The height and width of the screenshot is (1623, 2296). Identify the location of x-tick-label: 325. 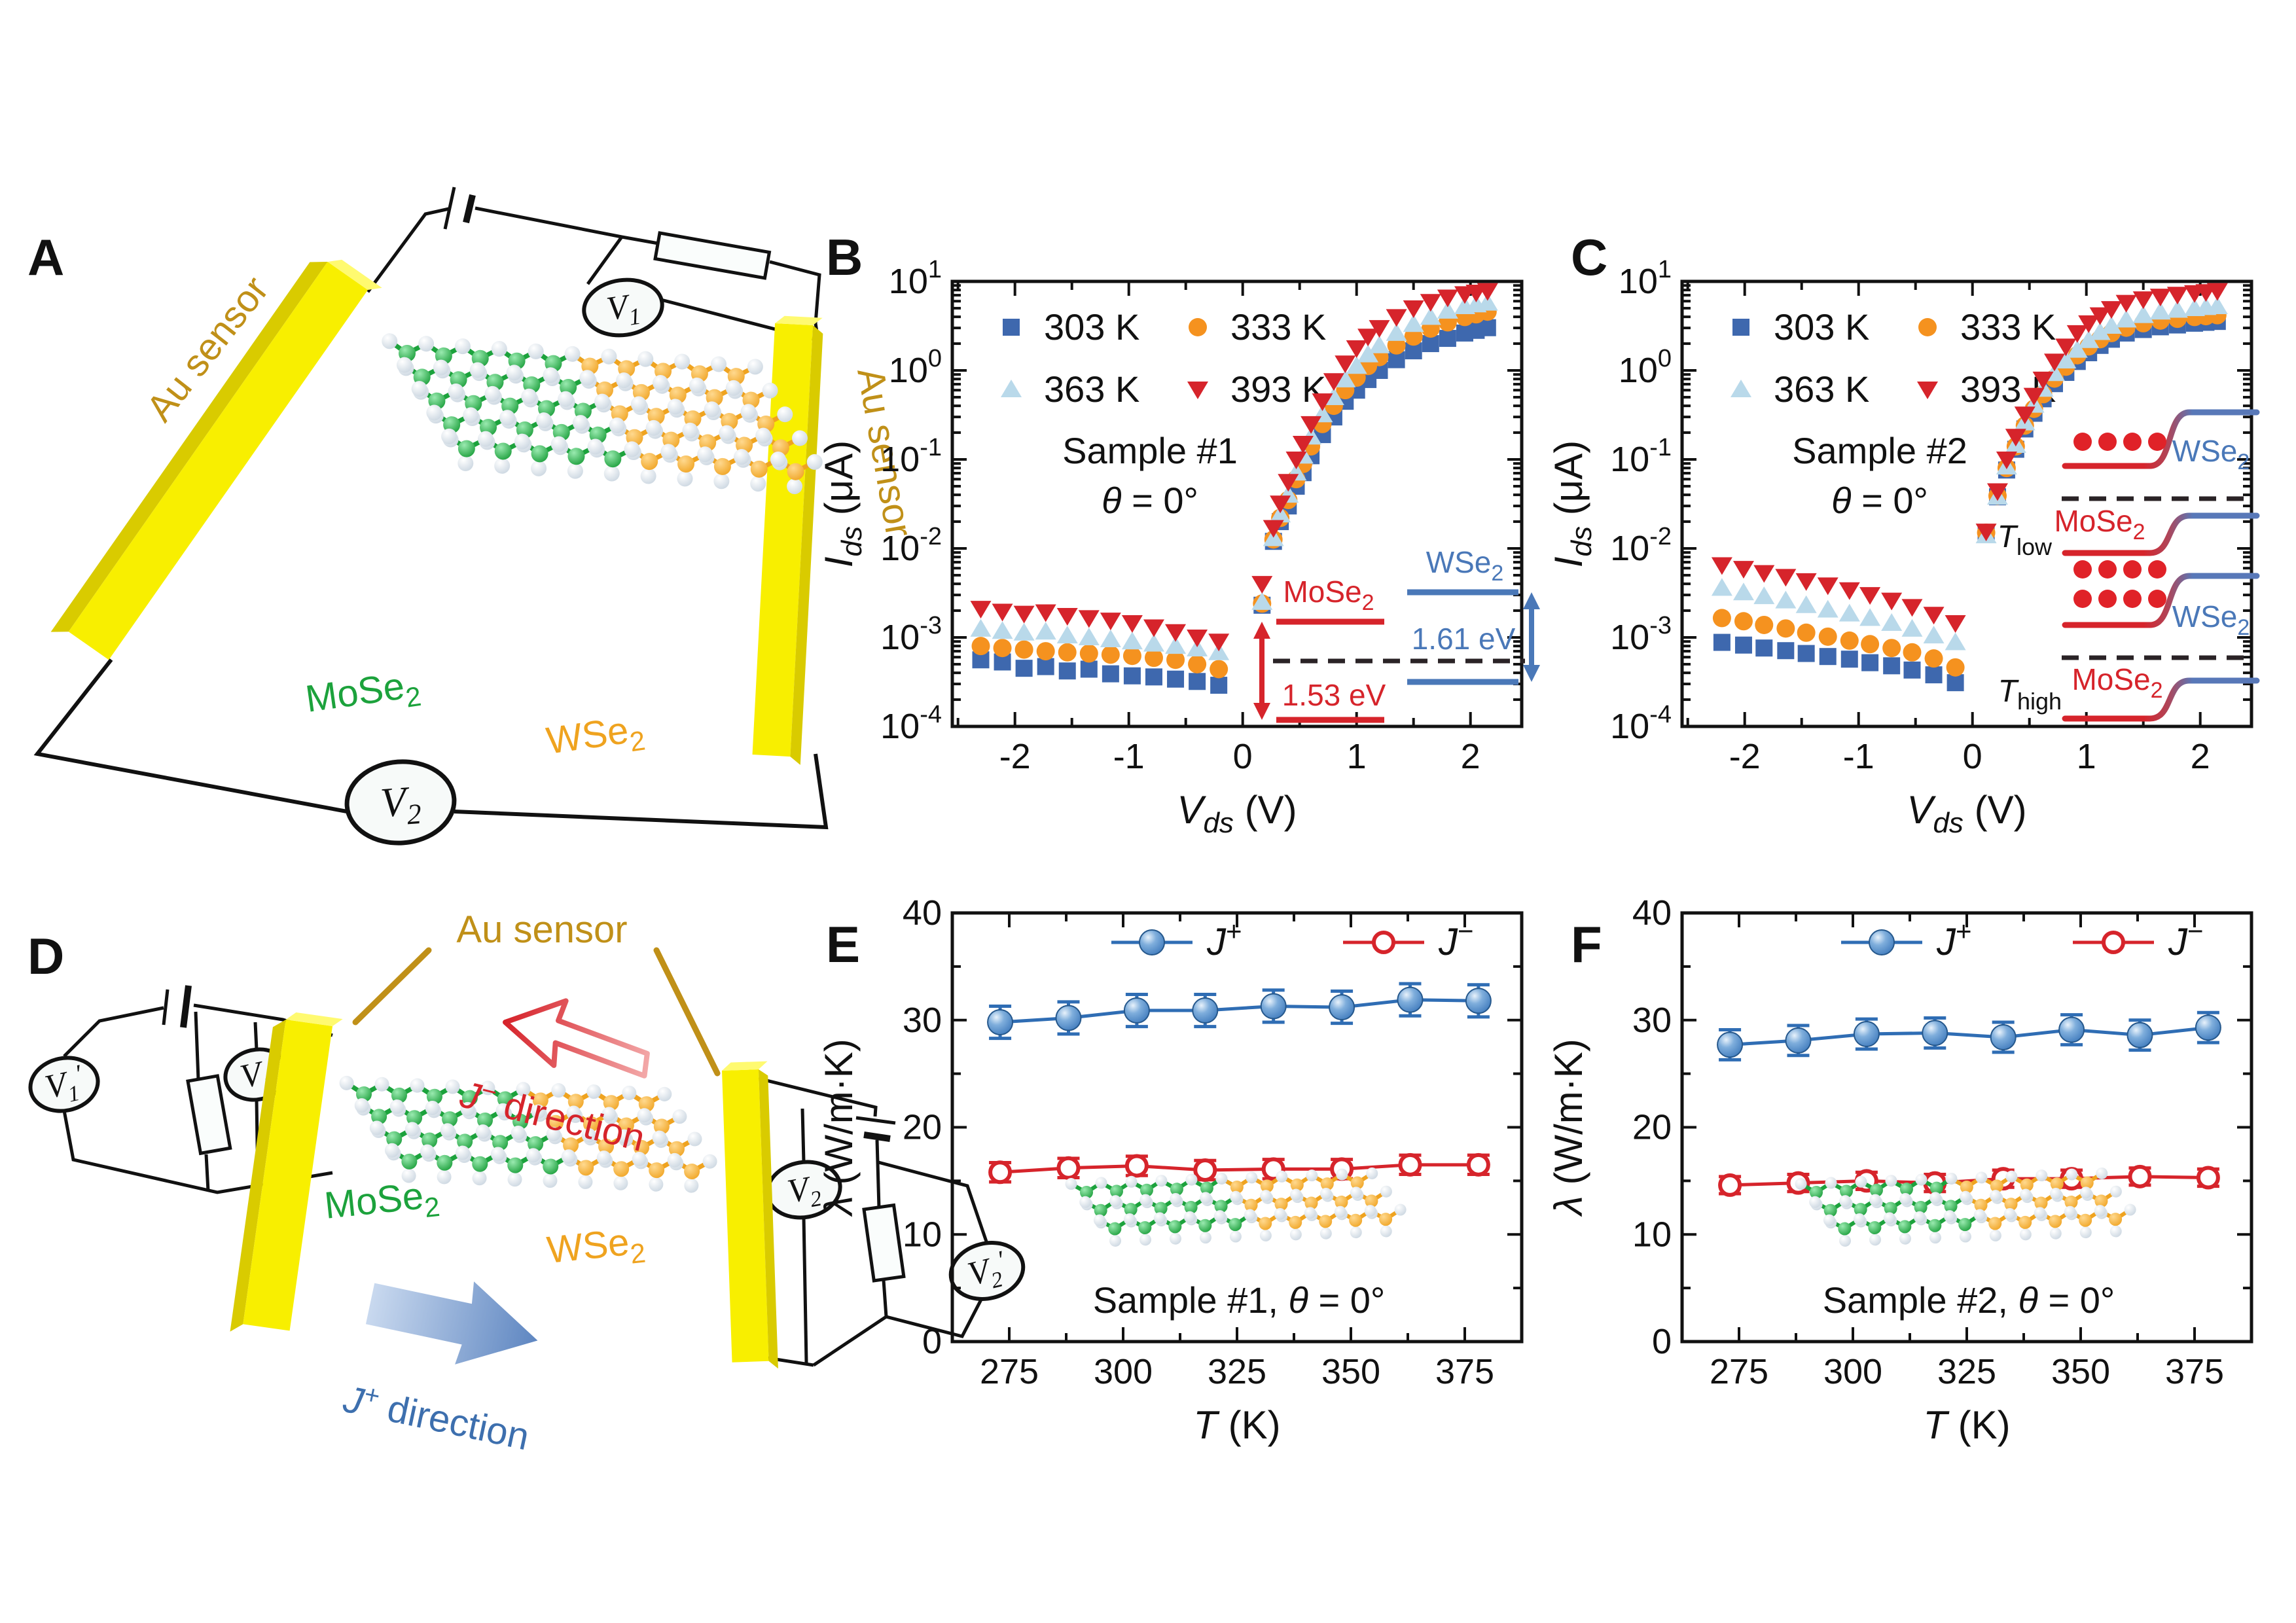
(1237, 1371).